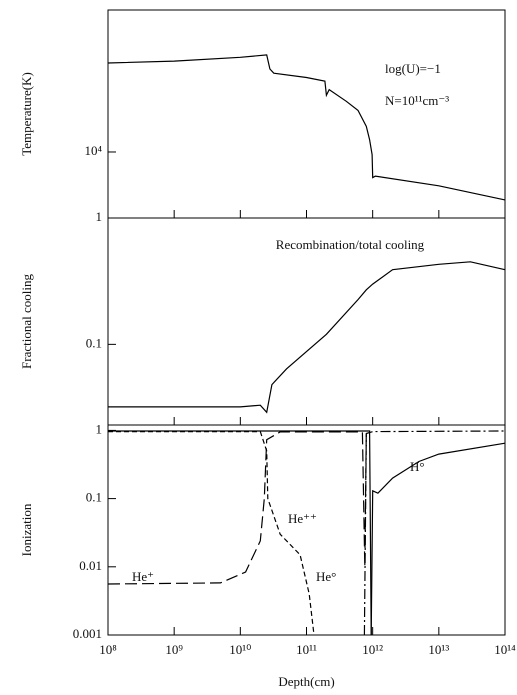 Image resolution: width=517 pixels, height=695 pixels. Describe the element at coordinates (26, 529) in the screenshot. I see `y-axis-label: Ionization` at that location.